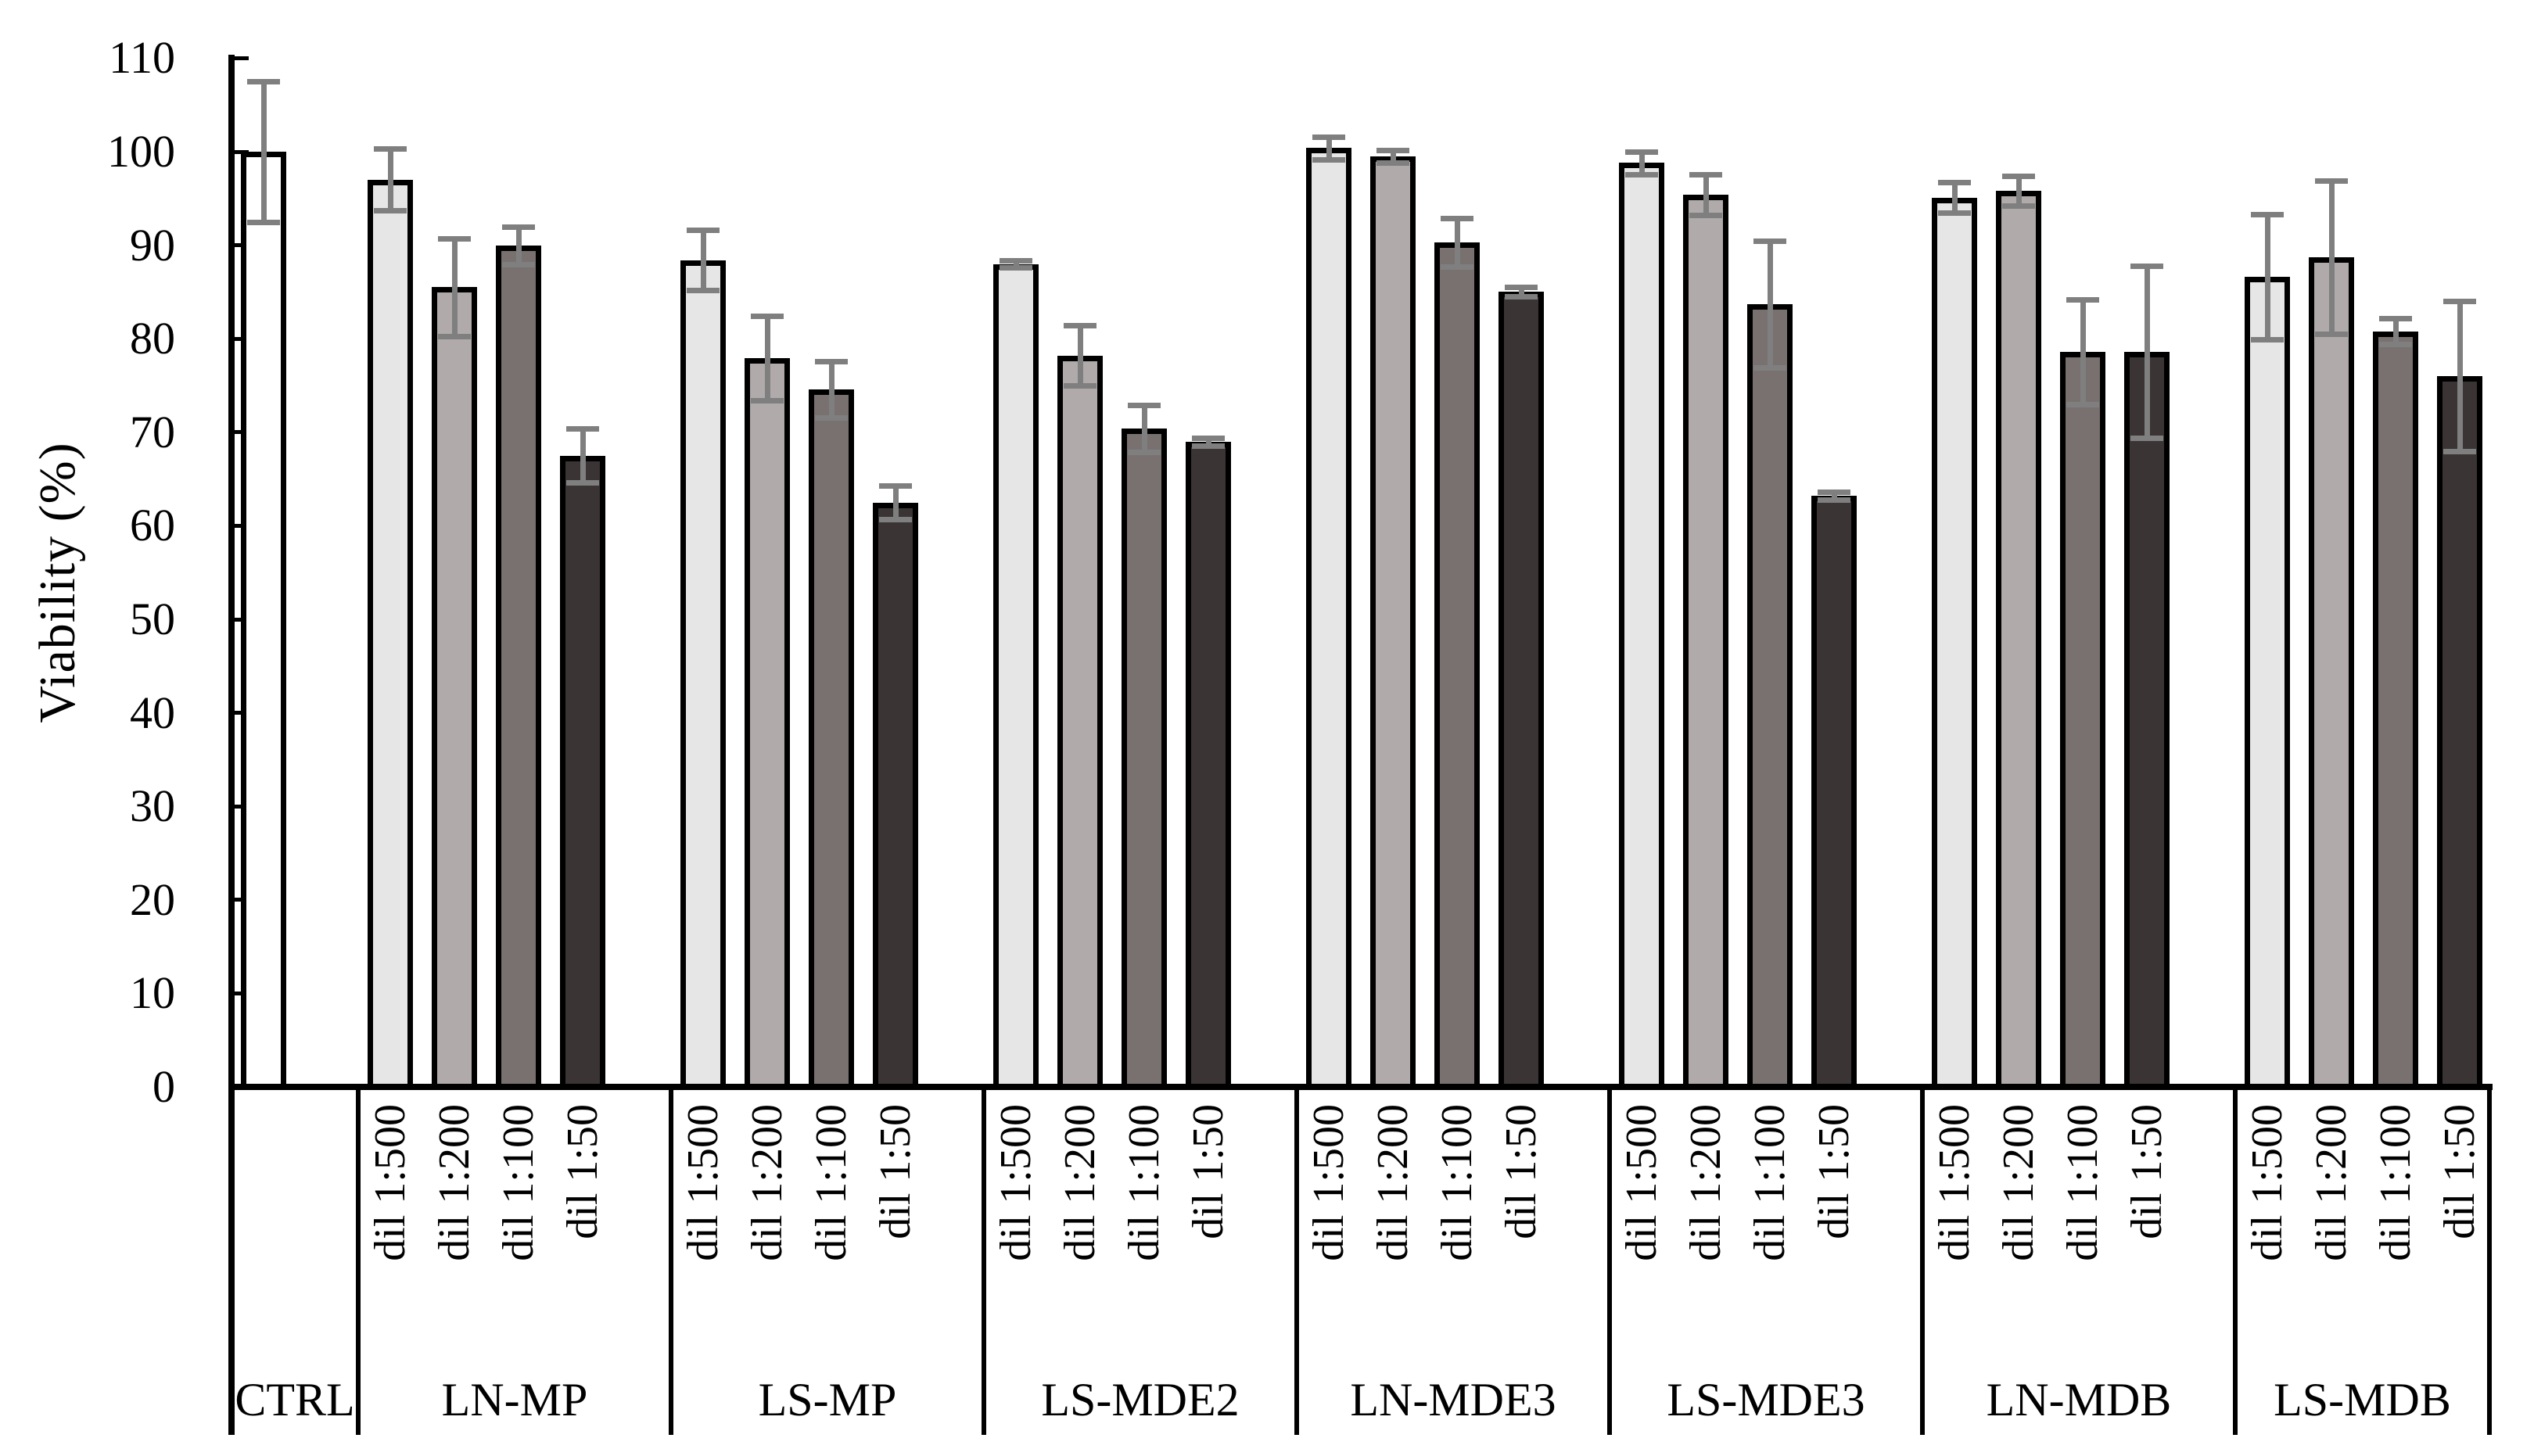  What do you see at coordinates (141, 151) in the screenshot?
I see `y-tick-label: 100` at bounding box center [141, 151].